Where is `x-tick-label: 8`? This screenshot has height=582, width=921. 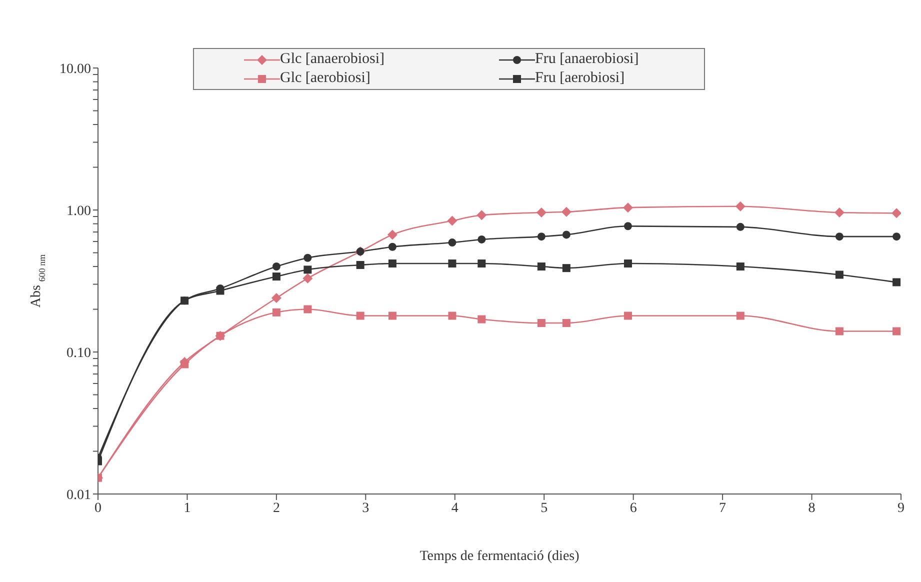 x-tick-label: 8 is located at coordinates (812, 508).